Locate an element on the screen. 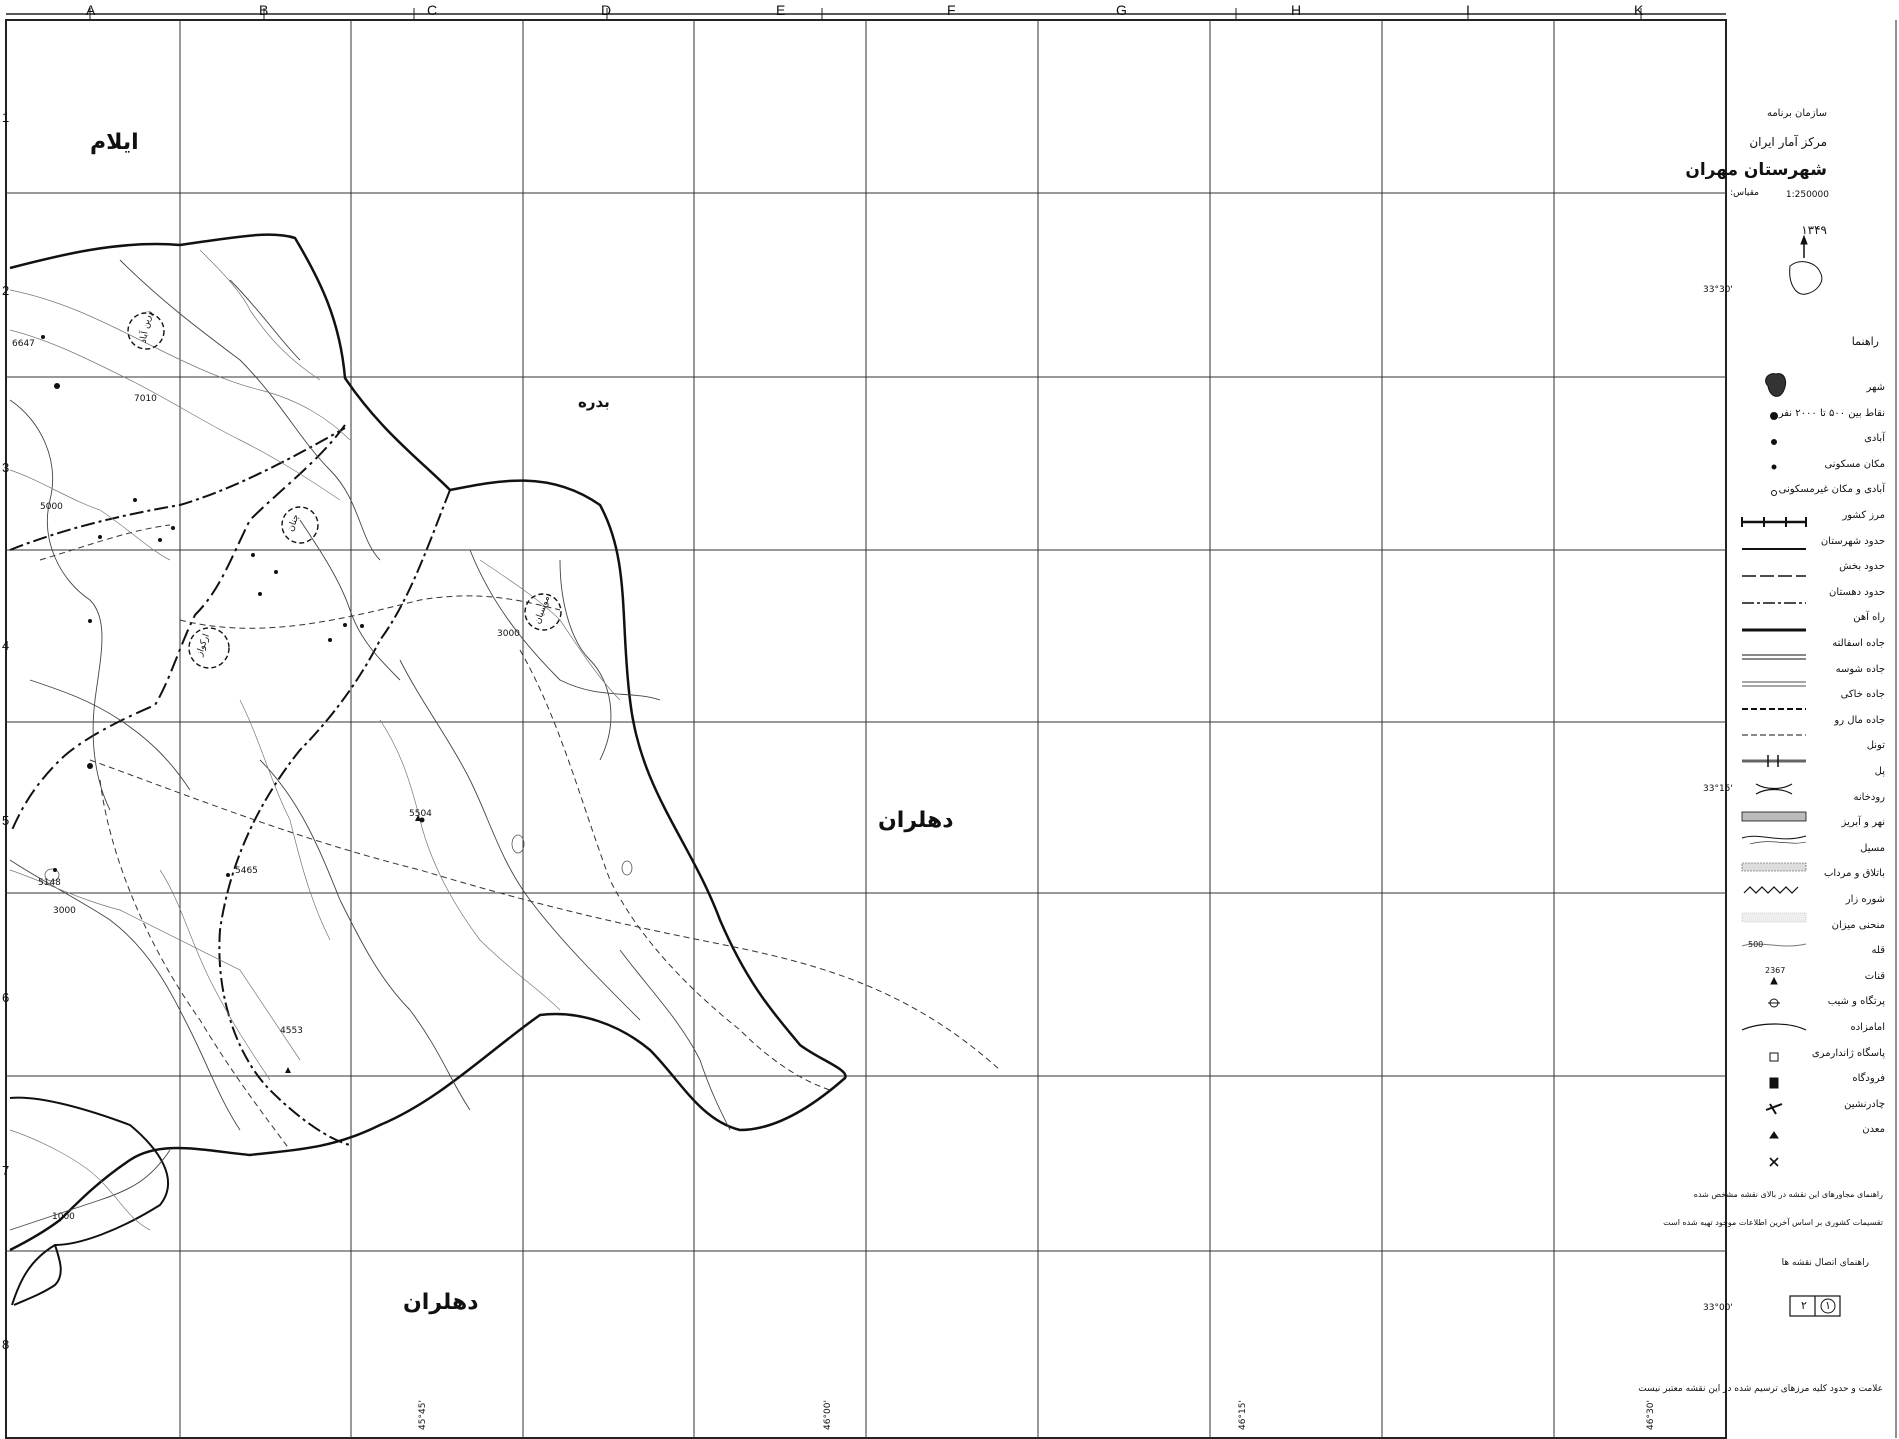 The height and width of the screenshot is (1439, 1899). elevation-5465: 5465 is located at coordinates (246, 871).